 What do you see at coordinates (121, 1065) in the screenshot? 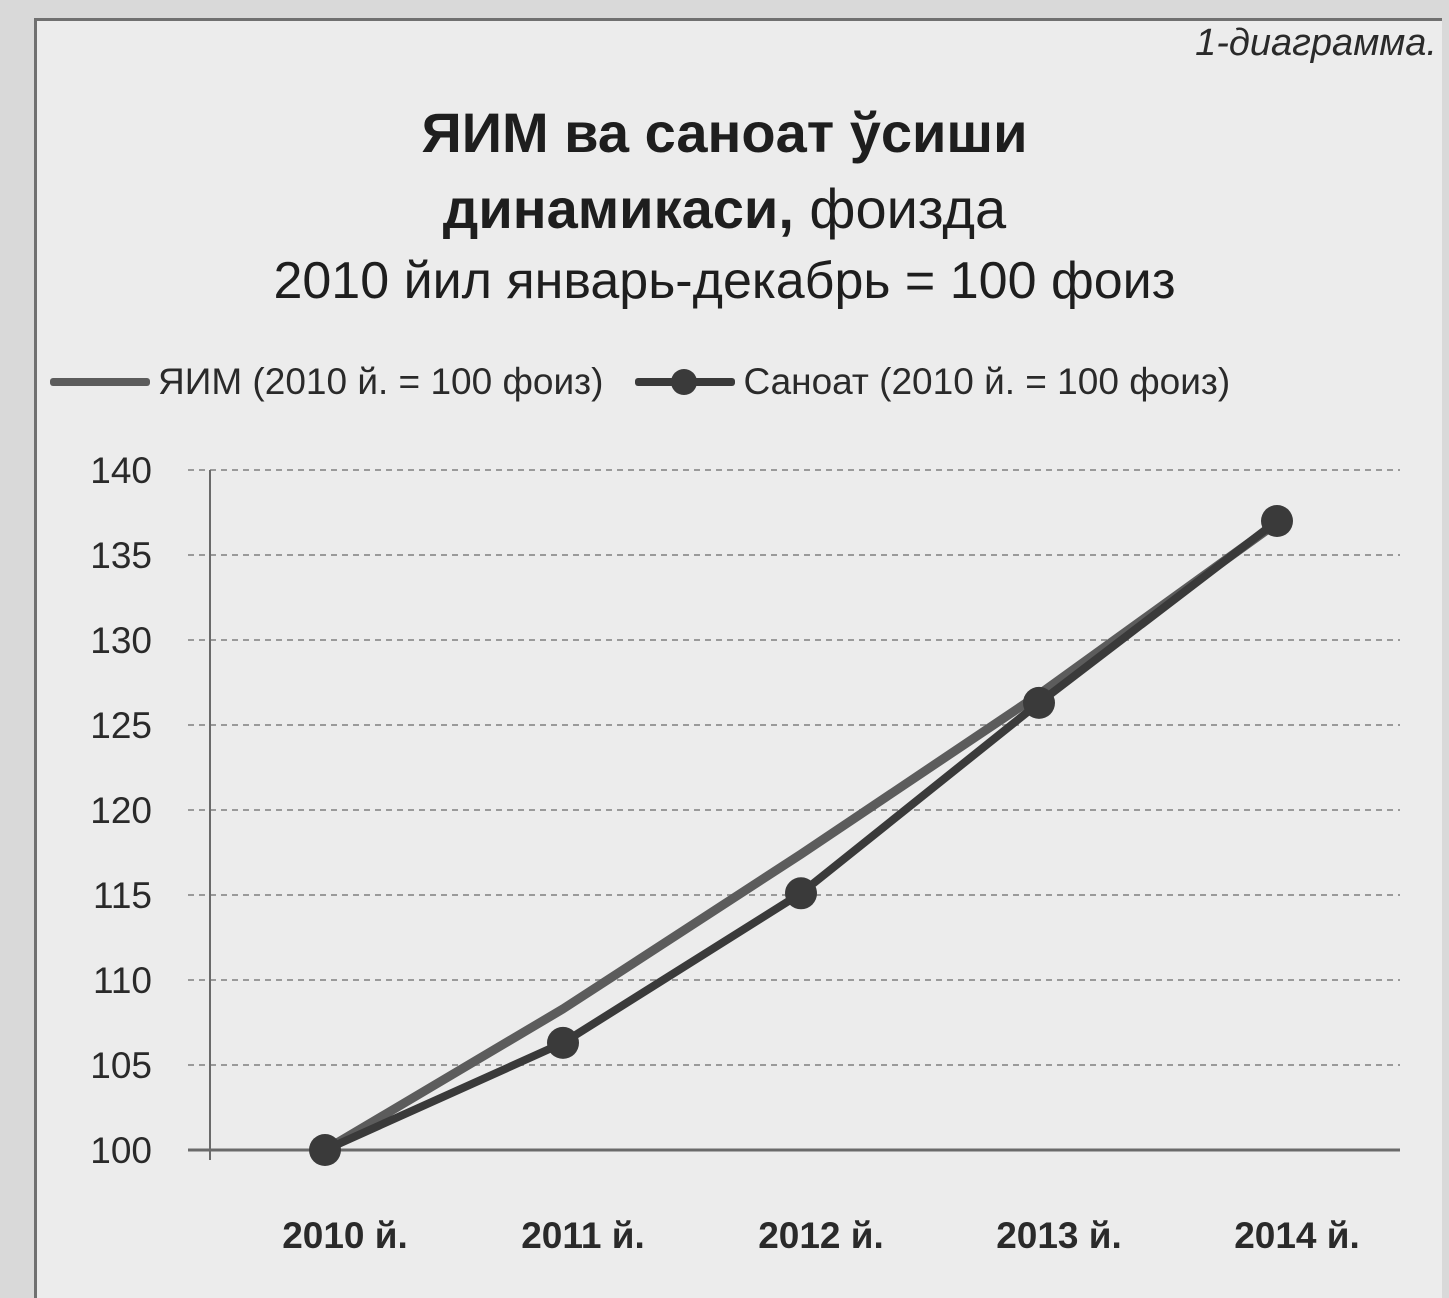
I see `y-tick-label-105: 105` at bounding box center [121, 1065].